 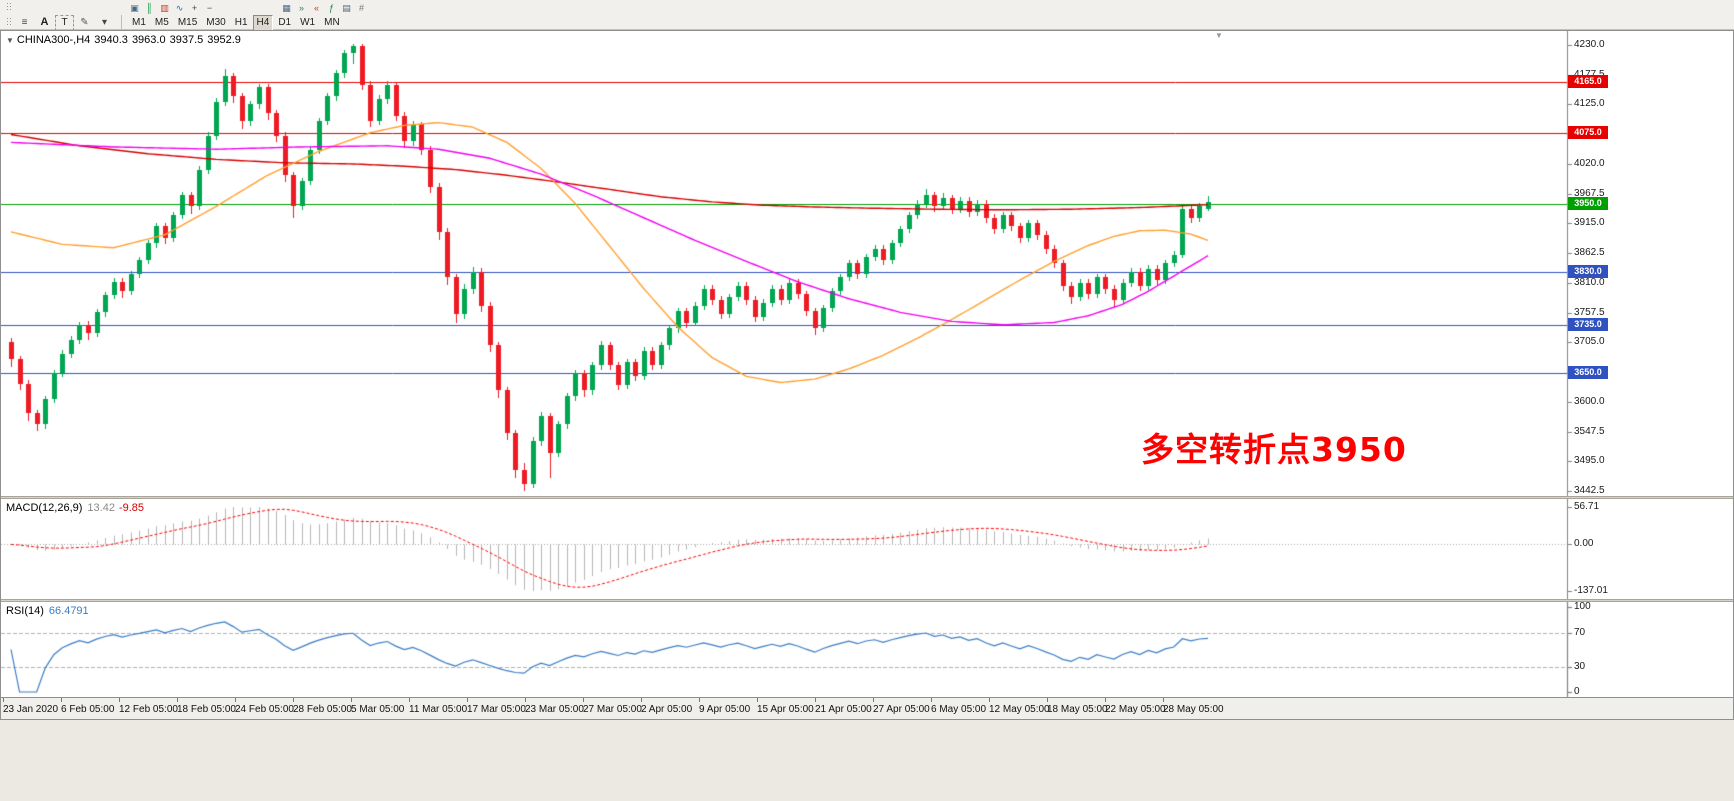 I want to click on timeframe-button-d1: D1, so click(x=284, y=23).